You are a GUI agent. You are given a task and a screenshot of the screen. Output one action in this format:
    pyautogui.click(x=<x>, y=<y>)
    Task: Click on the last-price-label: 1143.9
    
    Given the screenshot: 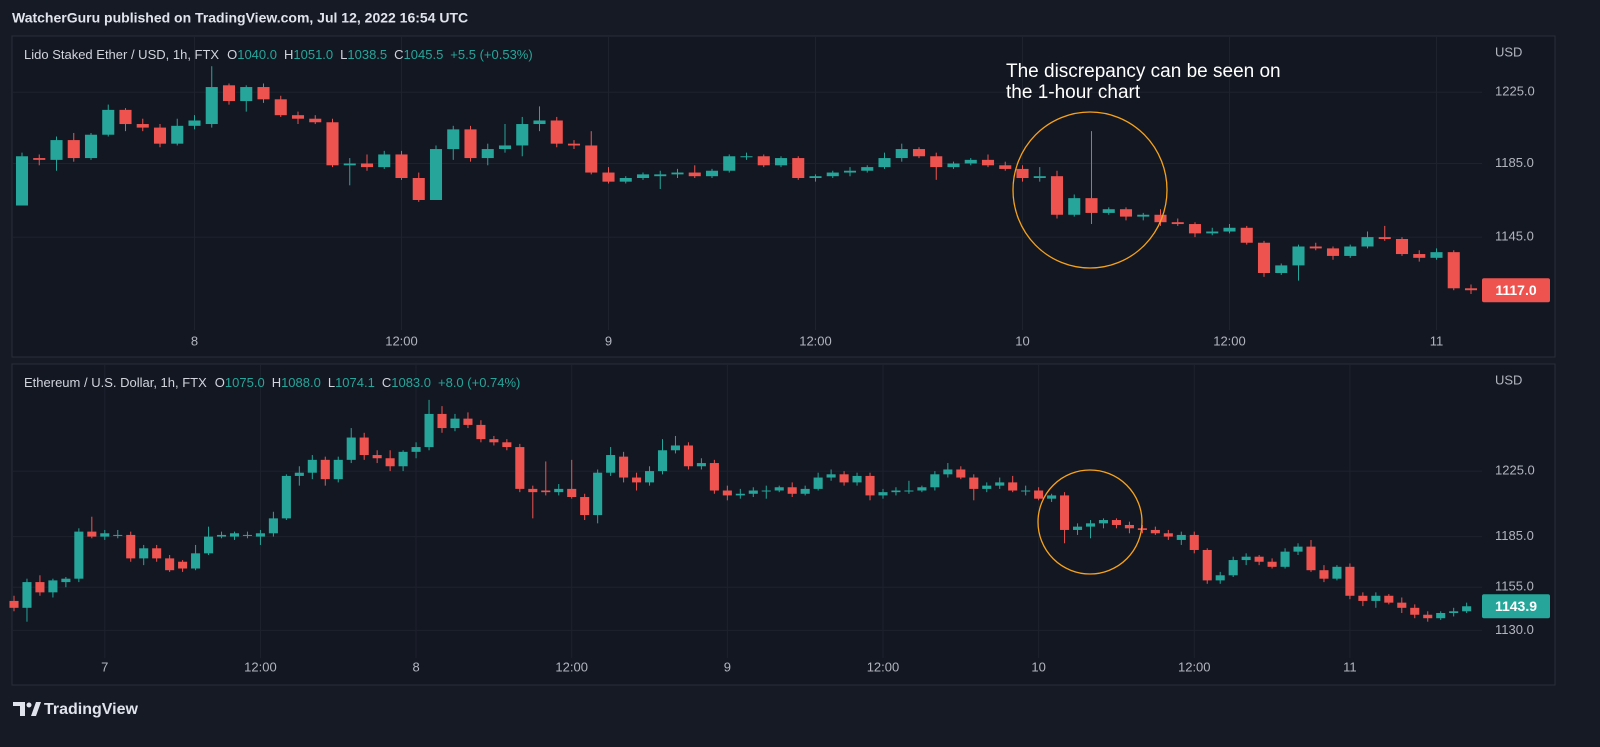 What is the action you would take?
    pyautogui.click(x=1516, y=606)
    